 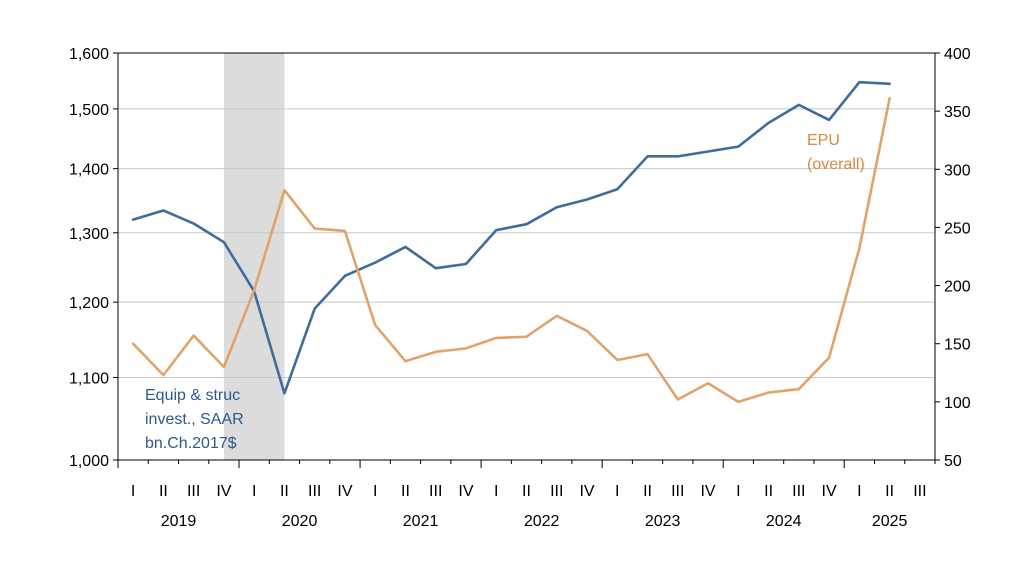 What do you see at coordinates (707, 491) in the screenshot?
I see `quarter-label-19: IV` at bounding box center [707, 491].